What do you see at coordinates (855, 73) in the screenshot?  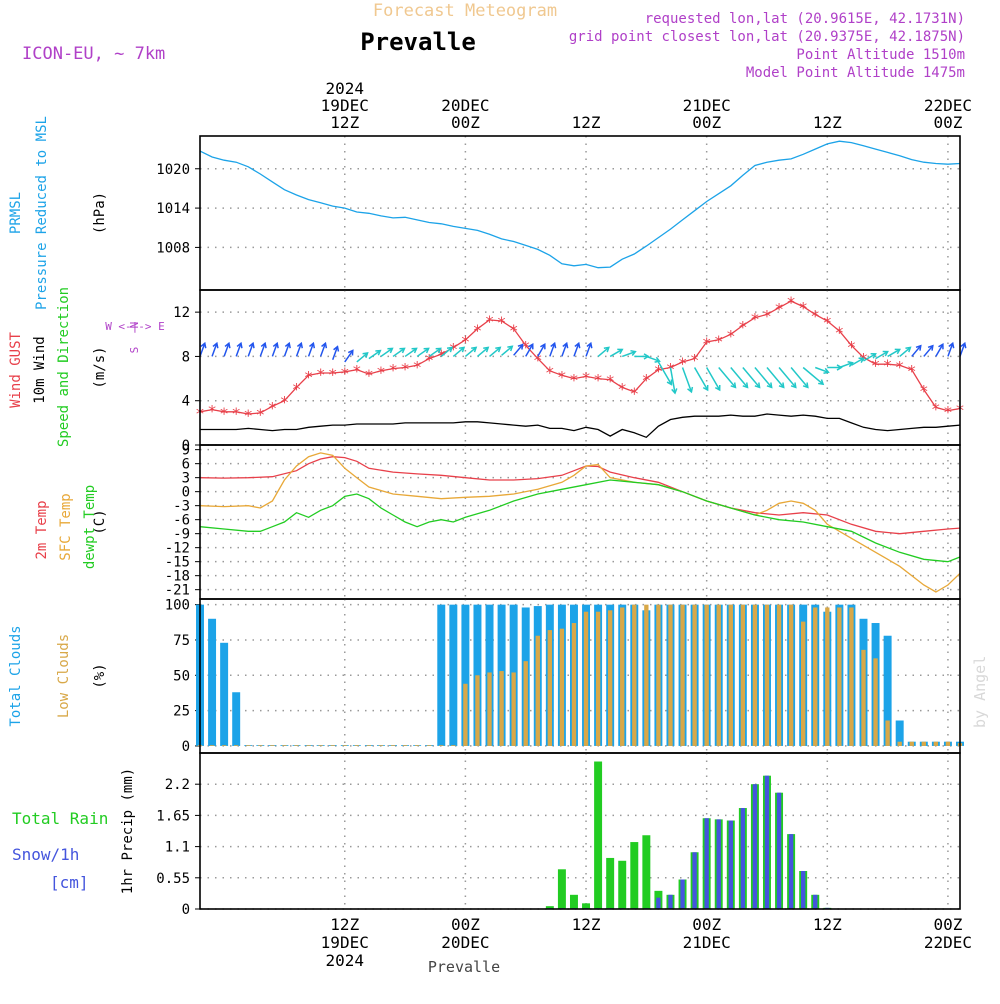 I see `model-altitude: Model Point Altitude 1475m` at bounding box center [855, 73].